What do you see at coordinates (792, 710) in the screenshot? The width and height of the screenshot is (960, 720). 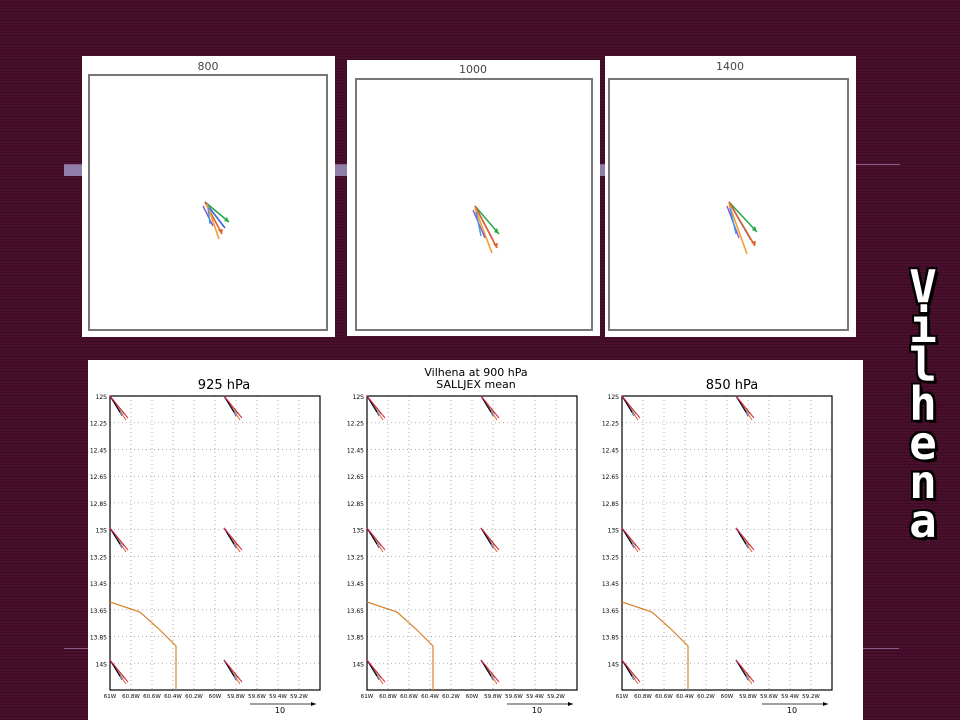 I see `scale-label: 10` at bounding box center [792, 710].